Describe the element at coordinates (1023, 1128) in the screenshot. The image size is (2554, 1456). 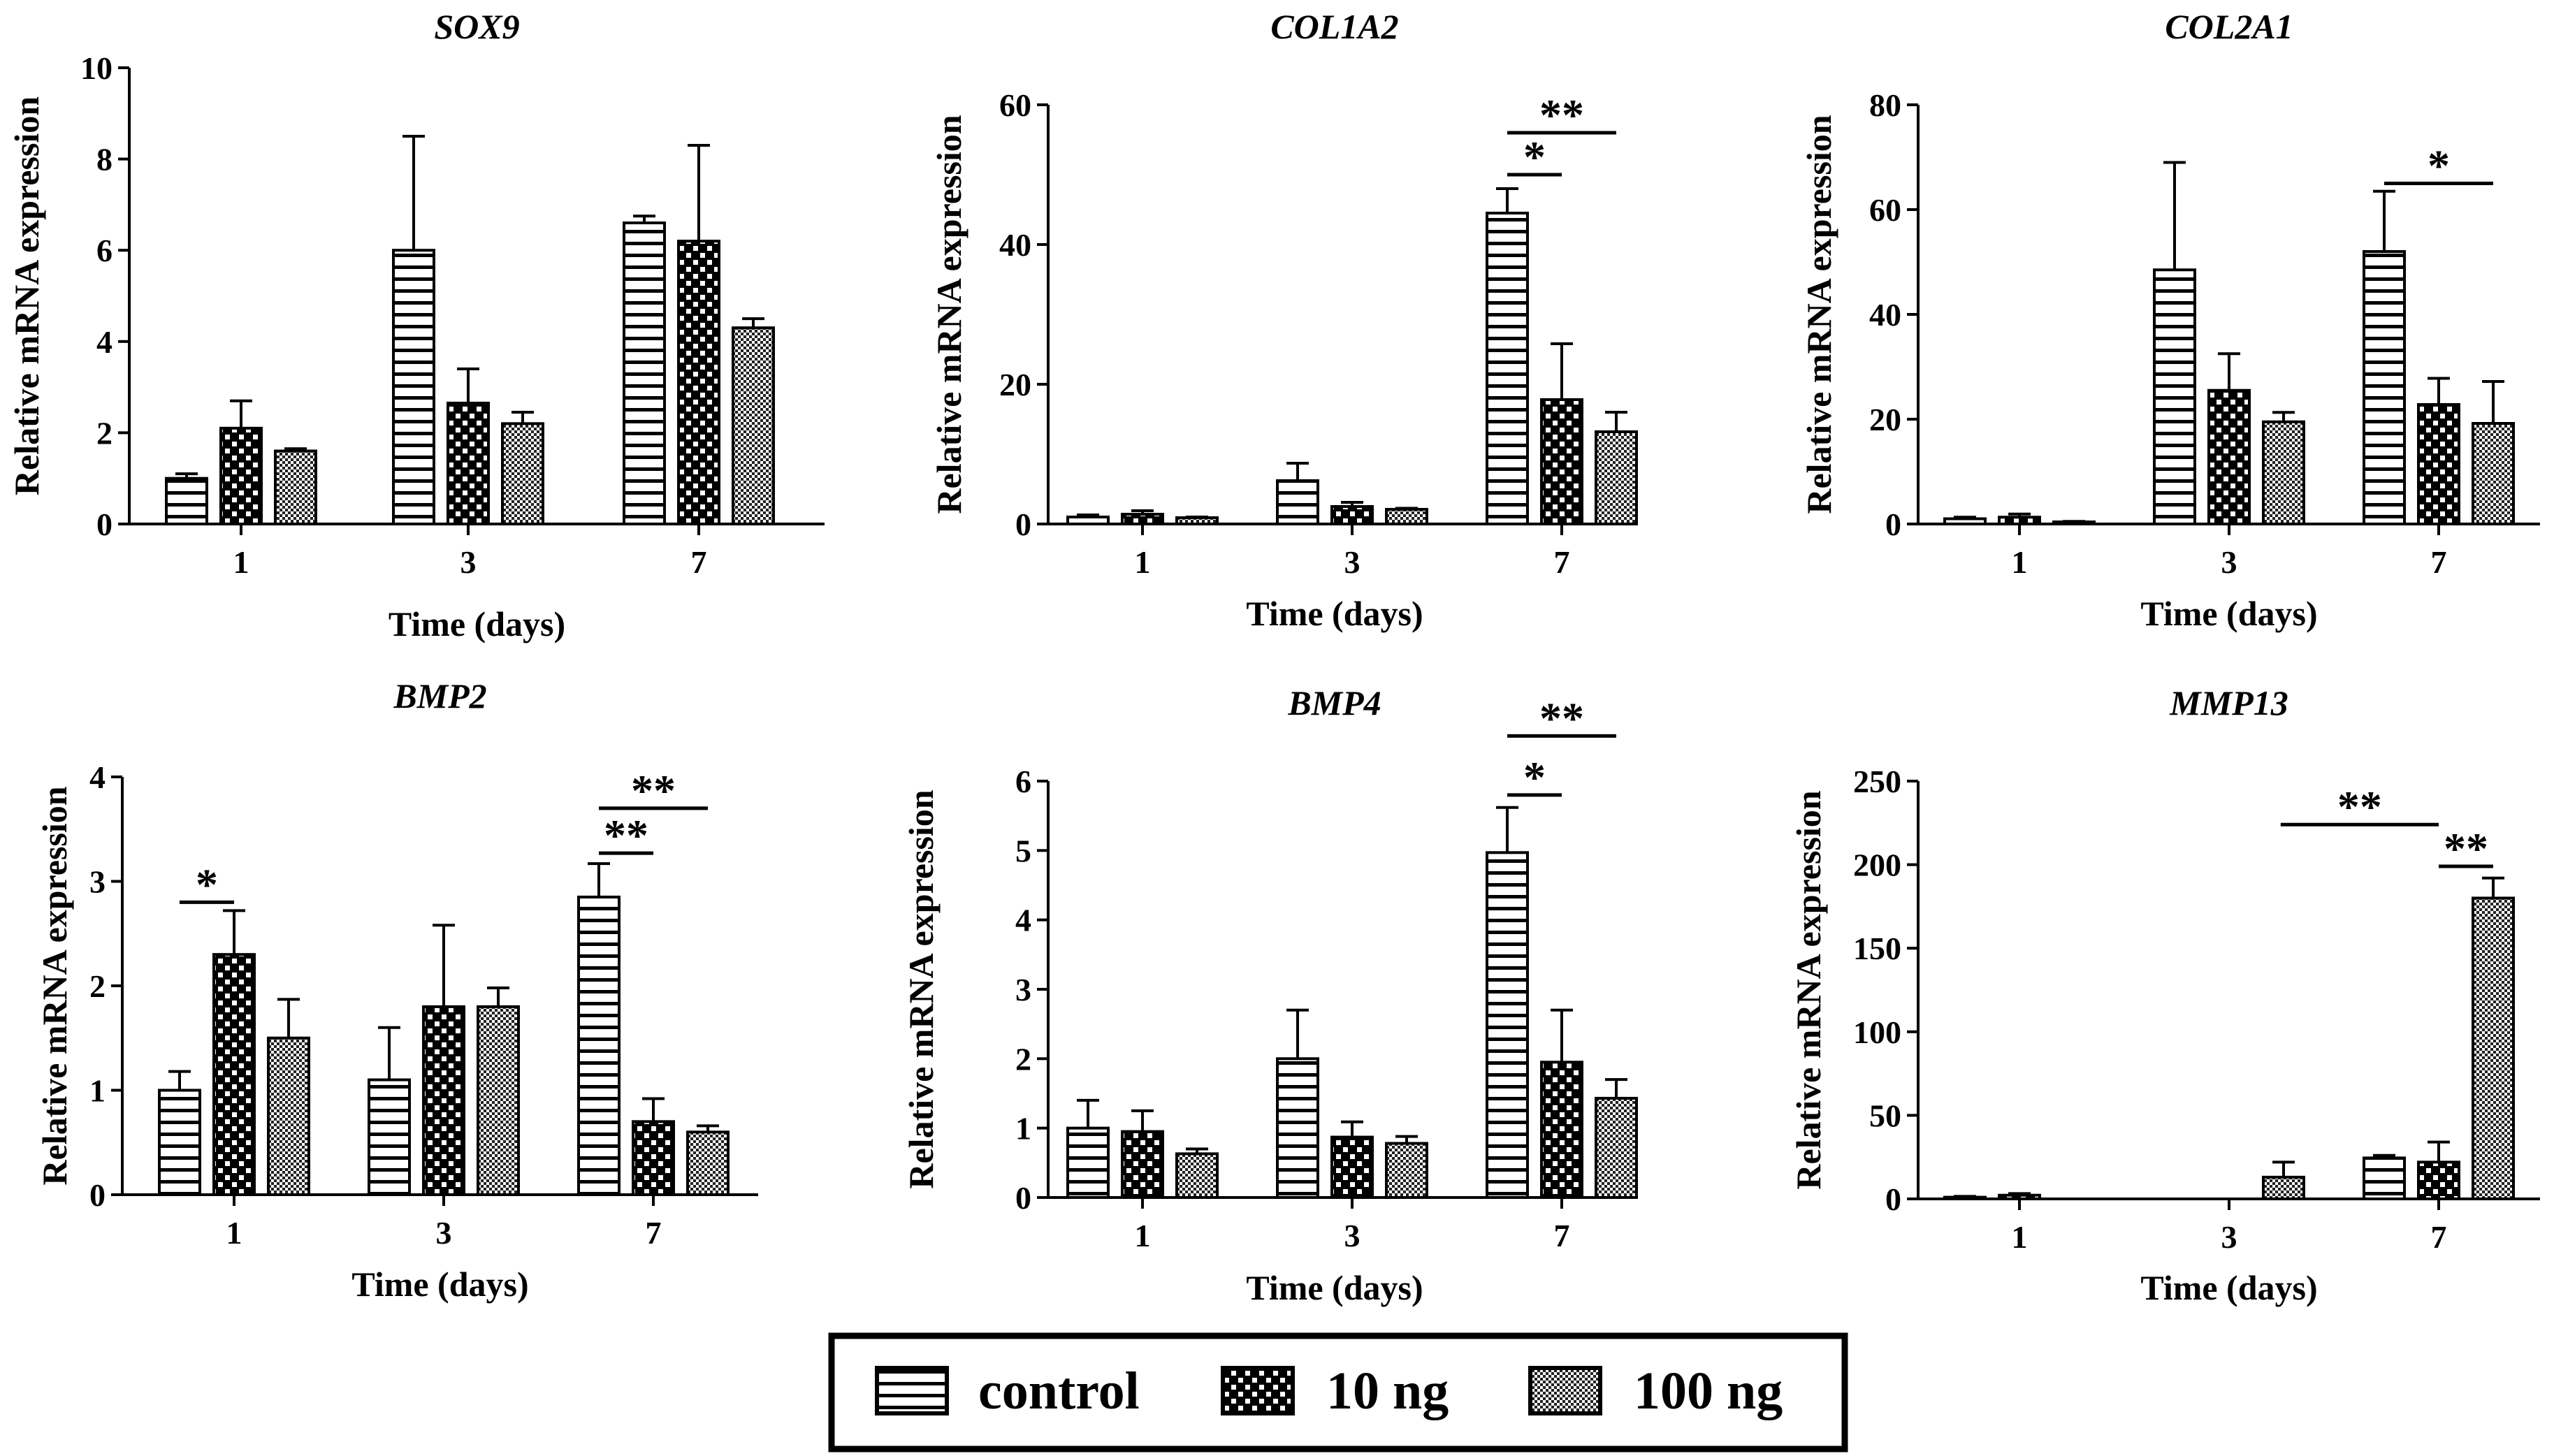
I see `y-tick-label: 1` at that location.